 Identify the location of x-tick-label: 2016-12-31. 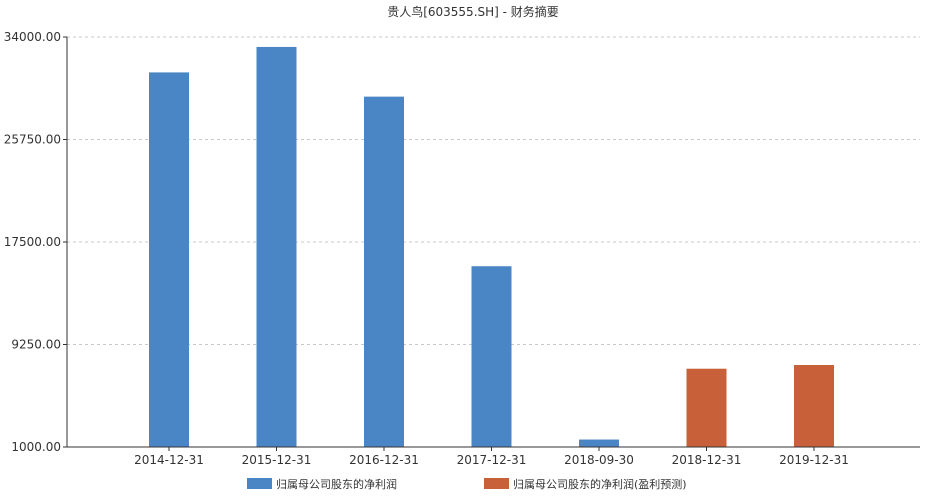
(384, 460).